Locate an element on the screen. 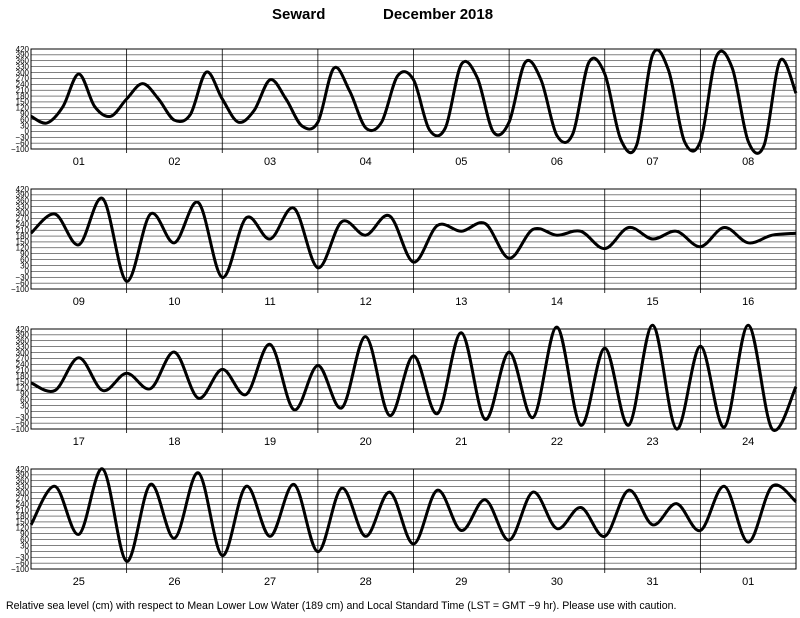  day-label: 03 is located at coordinates (270, 162).